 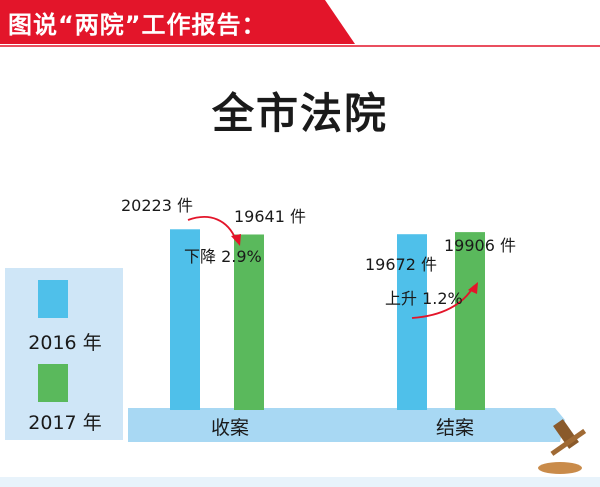 What do you see at coordinates (480, 245) in the screenshot?
I see `value-label-1-1: 19906 件` at bounding box center [480, 245].